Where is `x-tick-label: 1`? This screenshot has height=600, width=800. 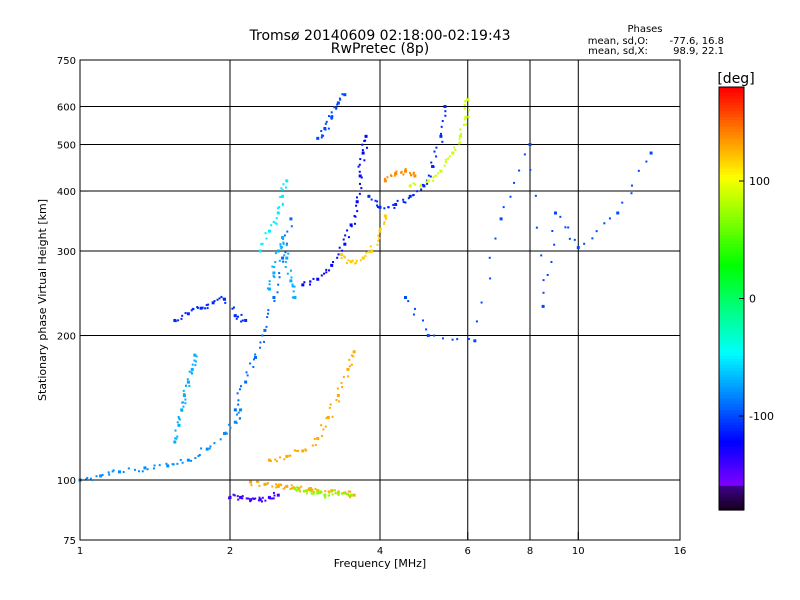
x-tick-label: 1 is located at coordinates (80, 551).